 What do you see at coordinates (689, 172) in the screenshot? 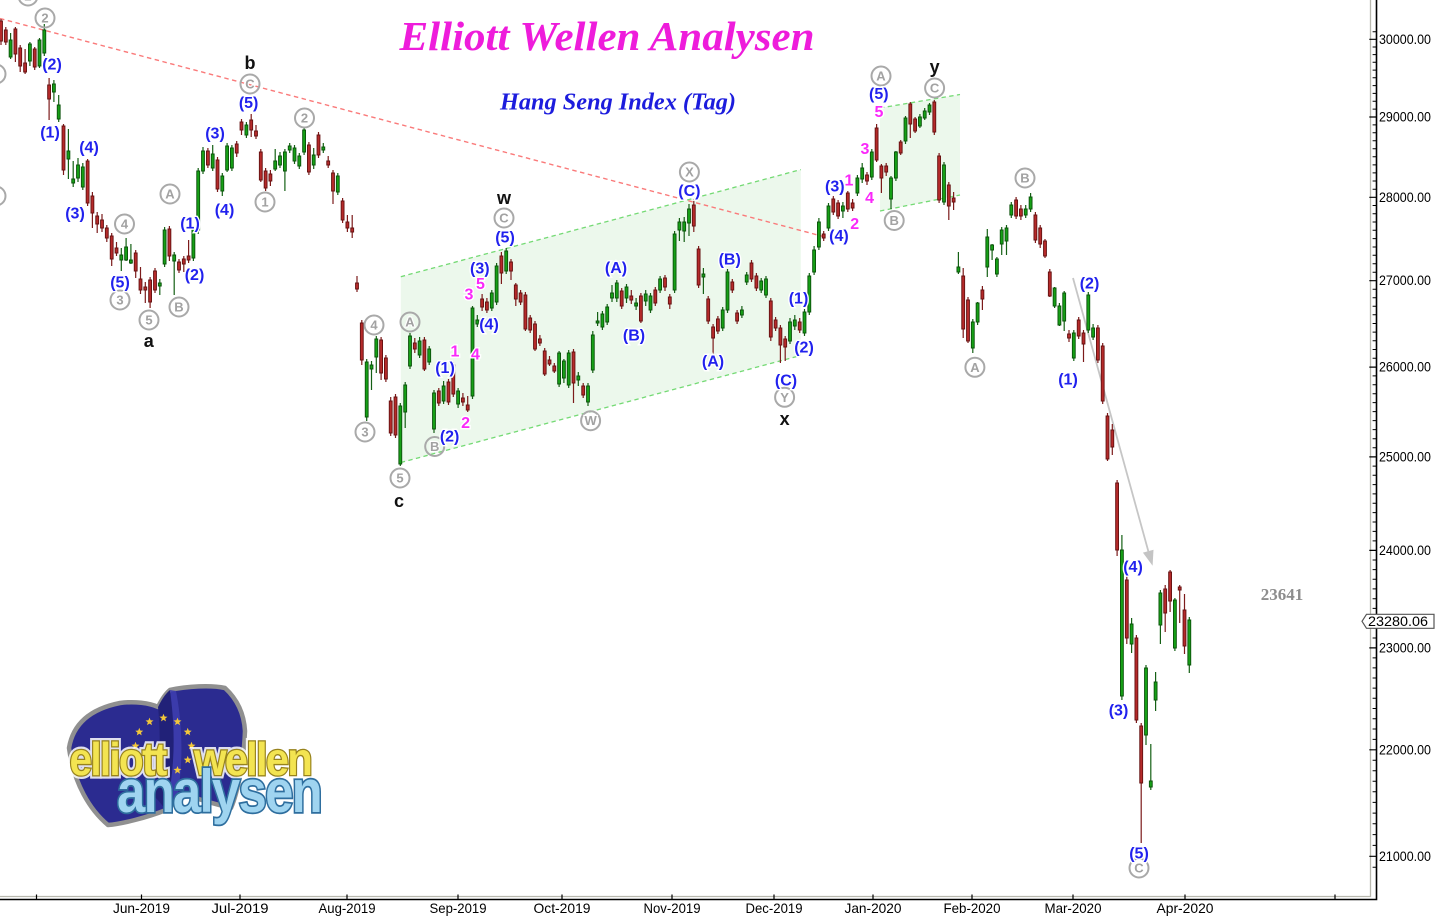
I see `svg-text: X` at bounding box center [689, 172].